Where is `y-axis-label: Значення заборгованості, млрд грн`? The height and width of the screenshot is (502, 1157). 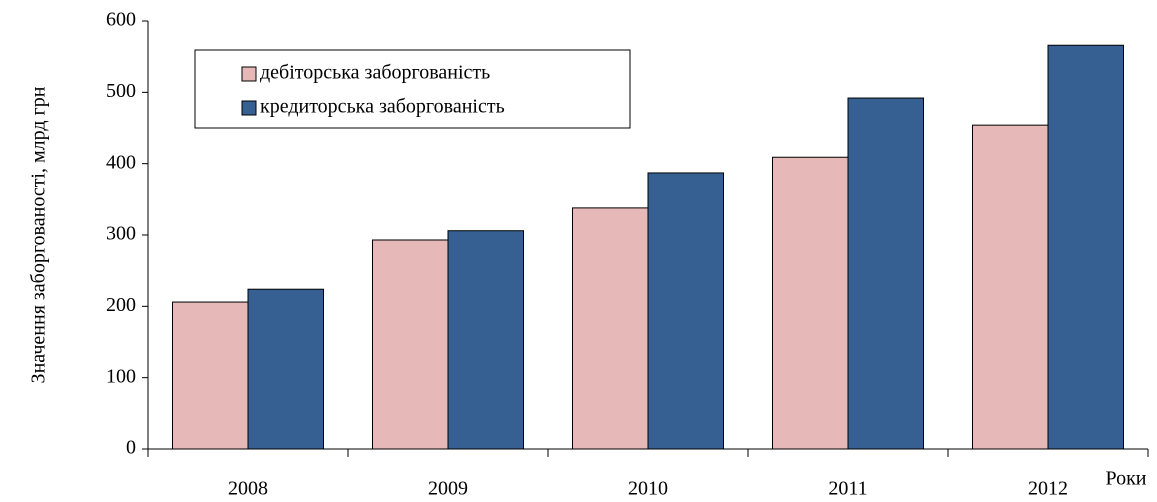 y-axis-label: Значення заборгованості, млрд грн is located at coordinates (39, 234).